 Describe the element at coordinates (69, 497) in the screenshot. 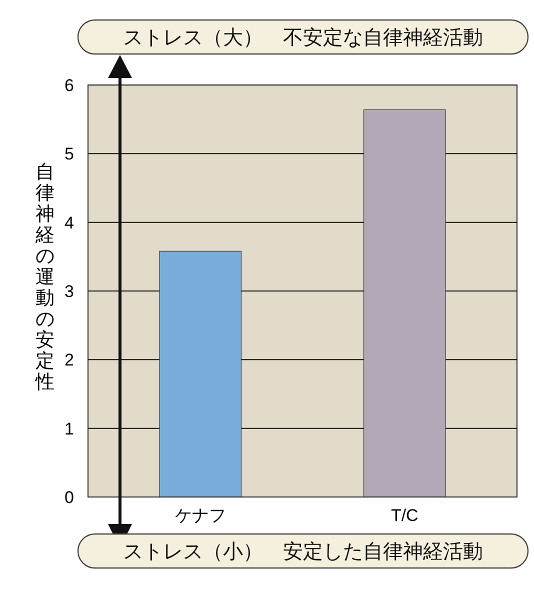

I see `y-tick-label: 0` at that location.